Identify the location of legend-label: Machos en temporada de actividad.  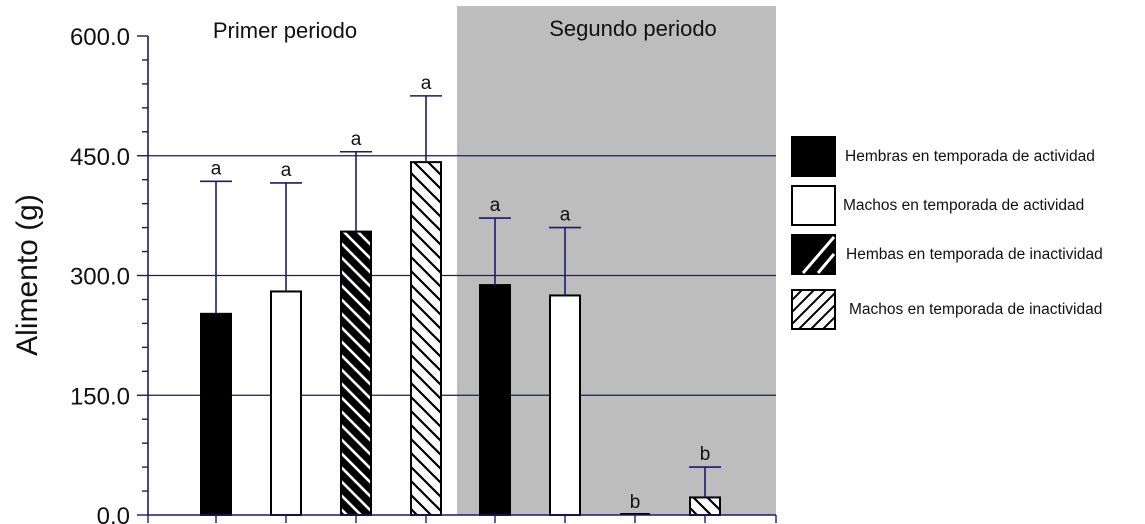
(963, 205).